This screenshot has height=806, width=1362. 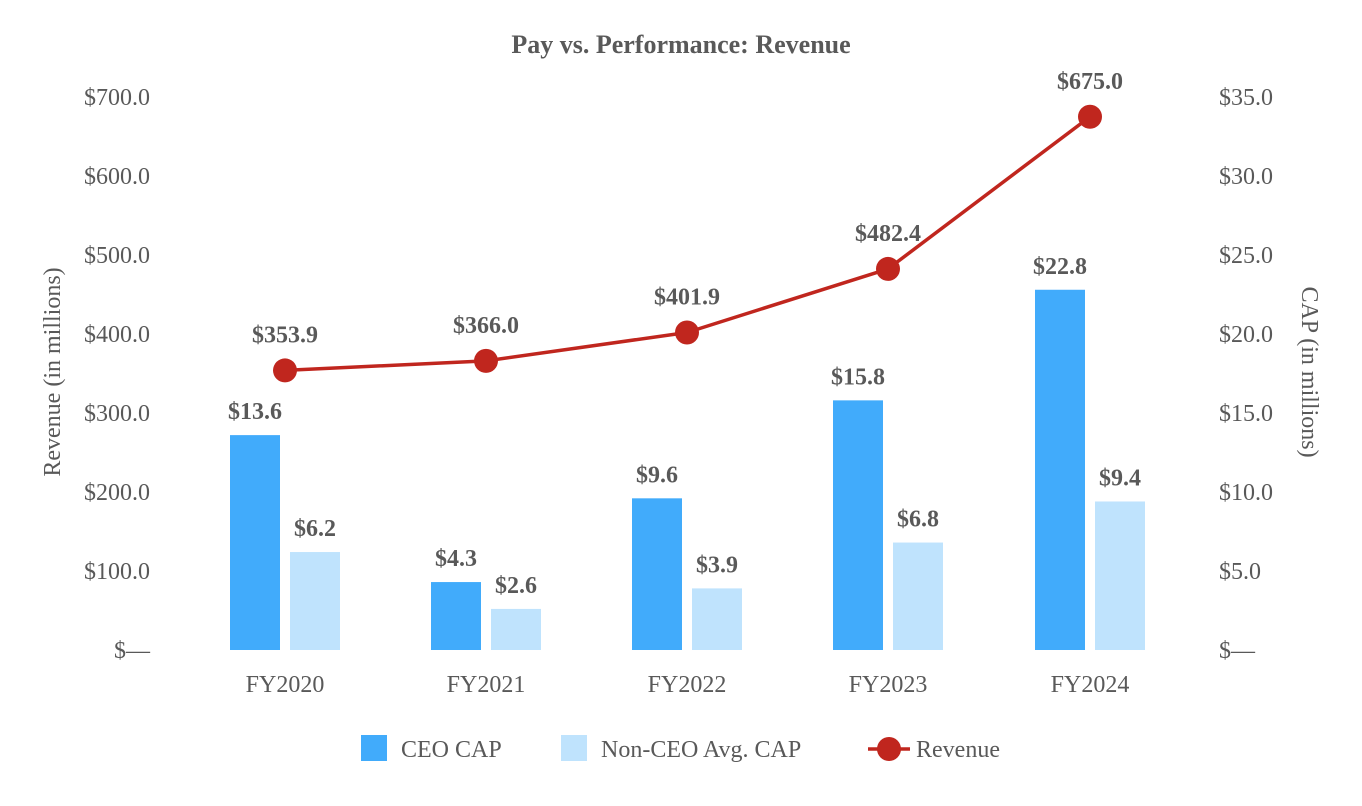 What do you see at coordinates (117, 414) in the screenshot?
I see `left-tick-label: $300.0` at bounding box center [117, 414].